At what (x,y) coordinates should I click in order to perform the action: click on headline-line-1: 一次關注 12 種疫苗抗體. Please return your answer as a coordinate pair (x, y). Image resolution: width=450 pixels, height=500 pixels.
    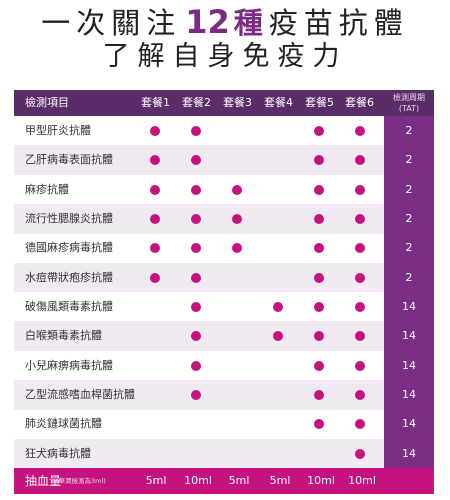
    Looking at the image, I should click on (225, 22).